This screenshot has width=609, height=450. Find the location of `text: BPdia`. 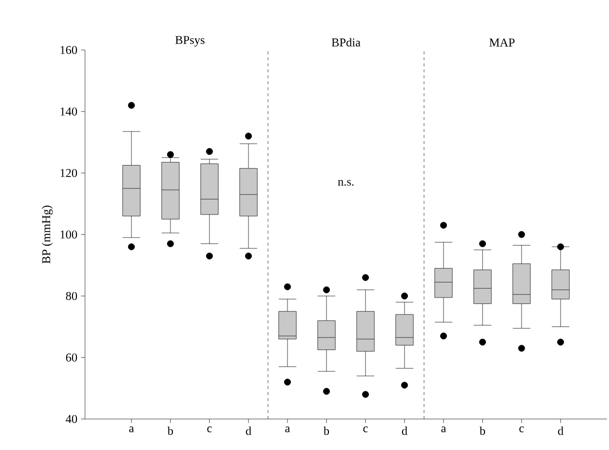

text: BPdia is located at coordinates (346, 42).